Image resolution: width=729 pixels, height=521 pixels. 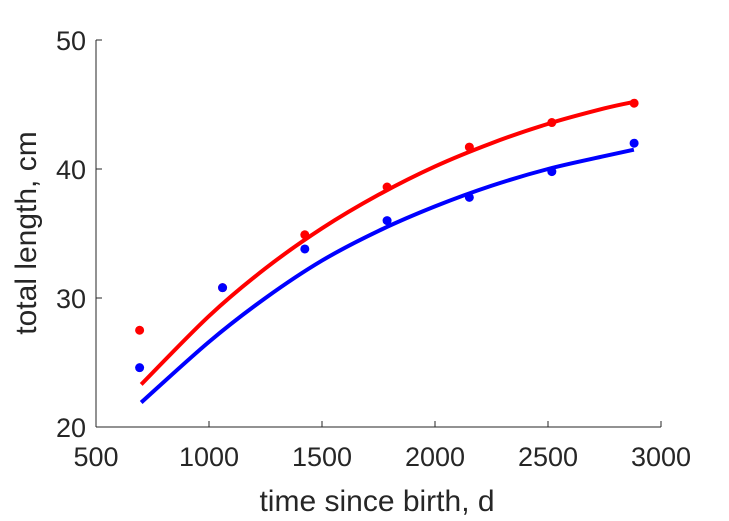 I want to click on x-tick-label: 2500, so click(x=548, y=457).